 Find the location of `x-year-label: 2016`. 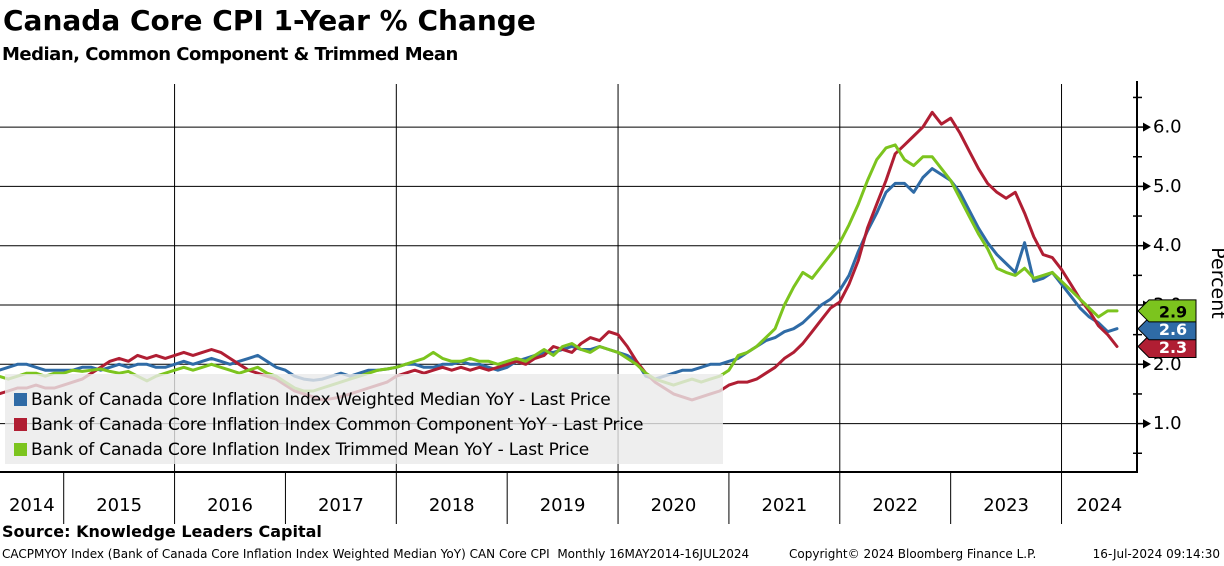

x-year-label: 2016 is located at coordinates (230, 505).